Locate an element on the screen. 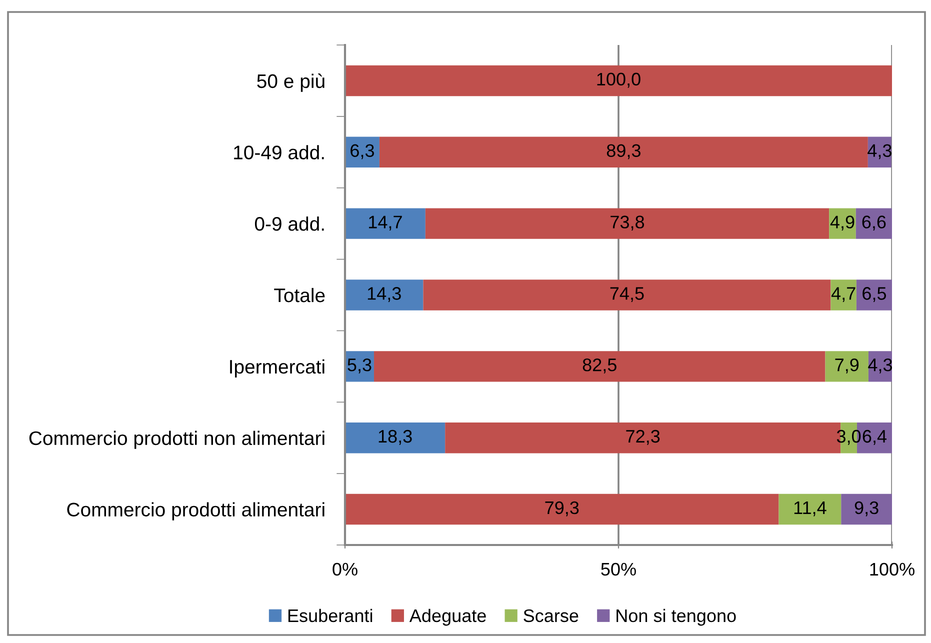 The width and height of the screenshot is (931, 643). data-label: 9,3 is located at coordinates (866, 508).